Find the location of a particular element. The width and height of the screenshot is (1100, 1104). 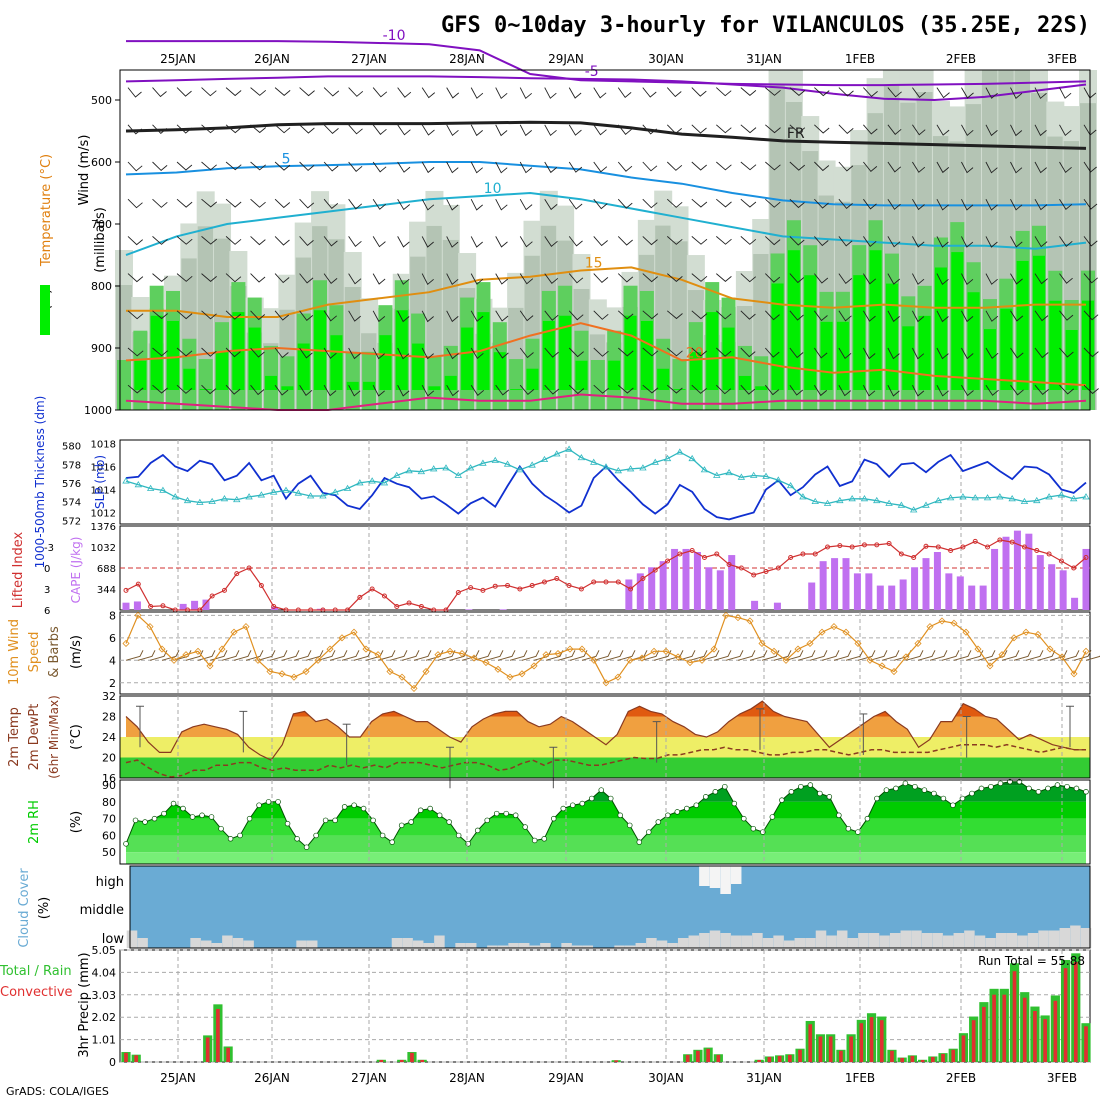

slp-axis-label: SLP (mb) is located at coordinates (100, 482).